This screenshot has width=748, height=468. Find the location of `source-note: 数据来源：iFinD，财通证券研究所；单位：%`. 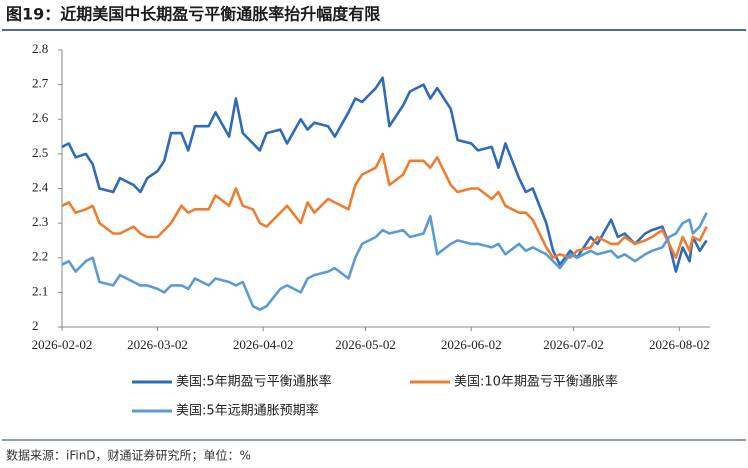

source-note: 数据来源：iFinD，财通证券研究所；单位：% is located at coordinates (128, 455).